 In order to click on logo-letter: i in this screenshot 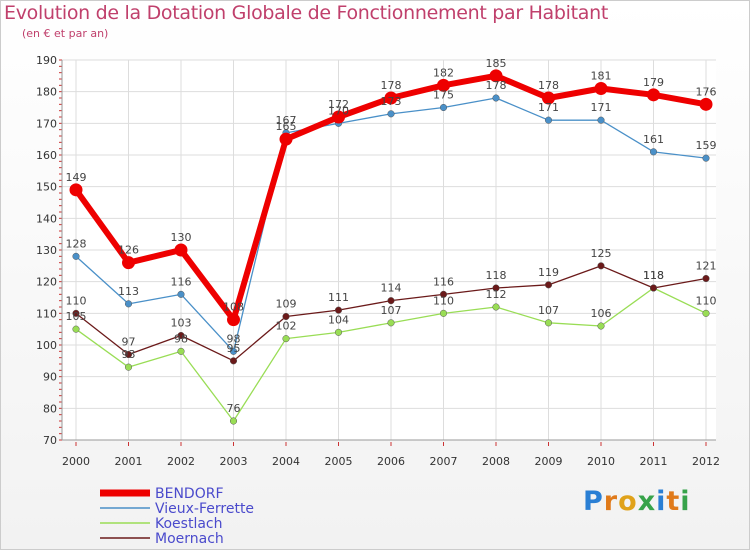, I will do `click(661, 501)`.